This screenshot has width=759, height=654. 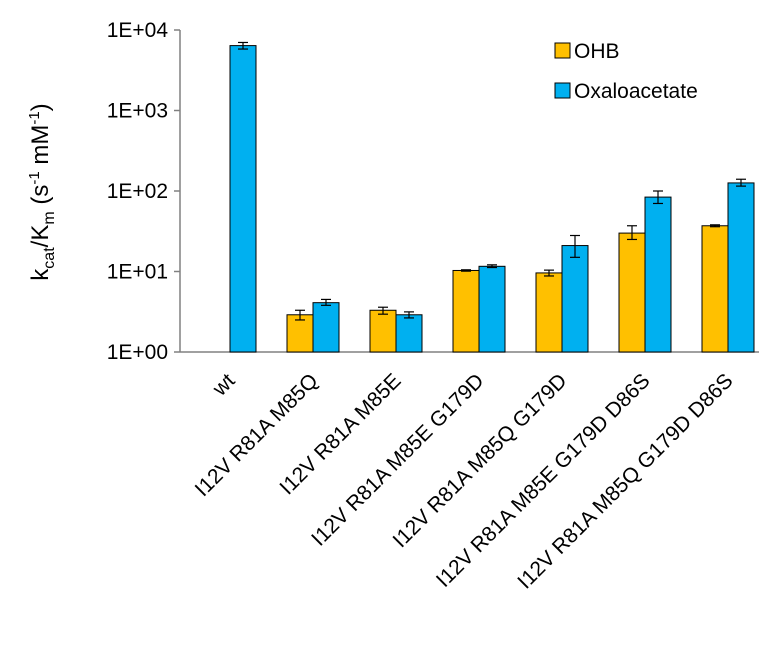 What do you see at coordinates (42, 191) in the screenshot?
I see `y-axis-label: kcat/Km (s-1 mM-1)` at bounding box center [42, 191].